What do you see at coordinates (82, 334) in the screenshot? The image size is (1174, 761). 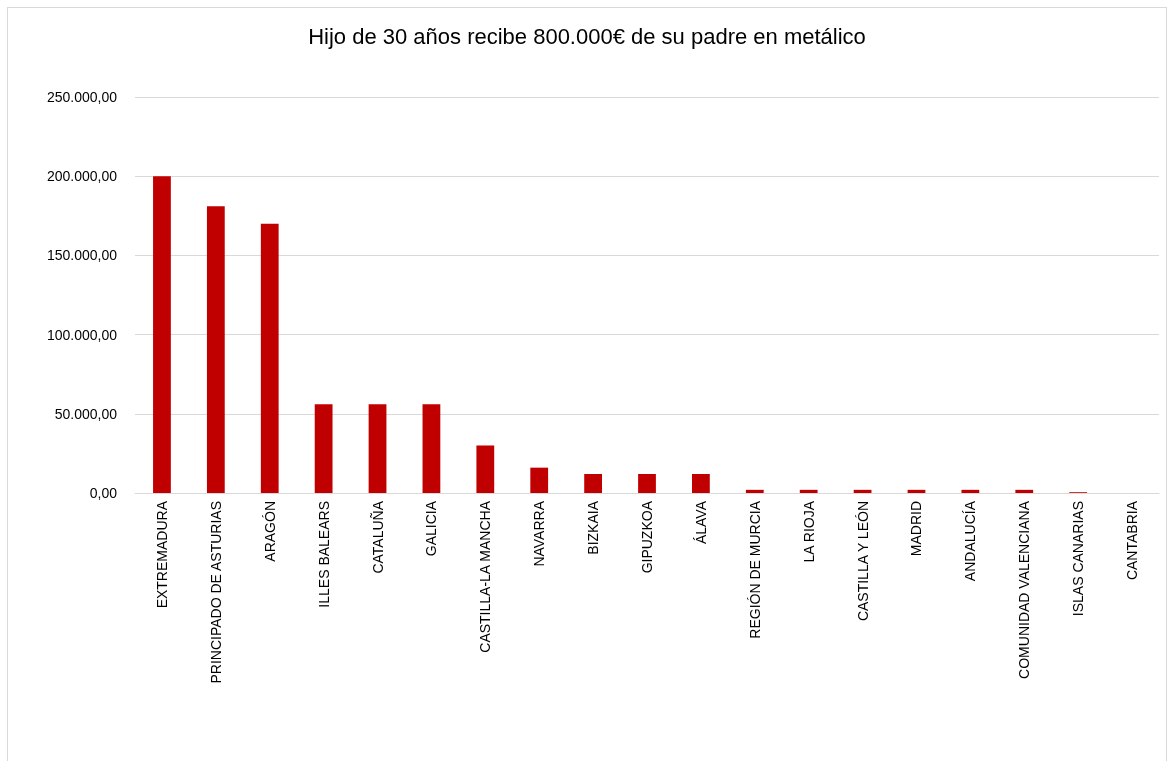 I see `y-tick-label: 100.000,00` at bounding box center [82, 334].